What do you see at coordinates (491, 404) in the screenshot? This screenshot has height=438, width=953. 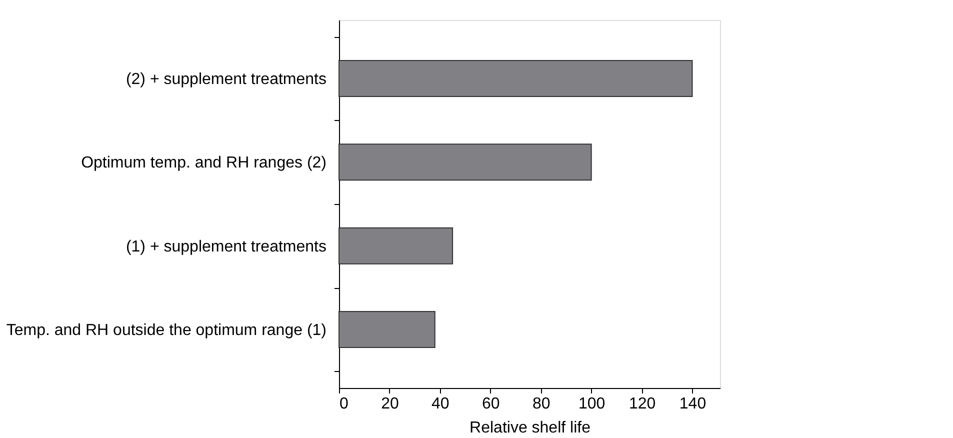 I see `x-tick-label: 60` at bounding box center [491, 404].